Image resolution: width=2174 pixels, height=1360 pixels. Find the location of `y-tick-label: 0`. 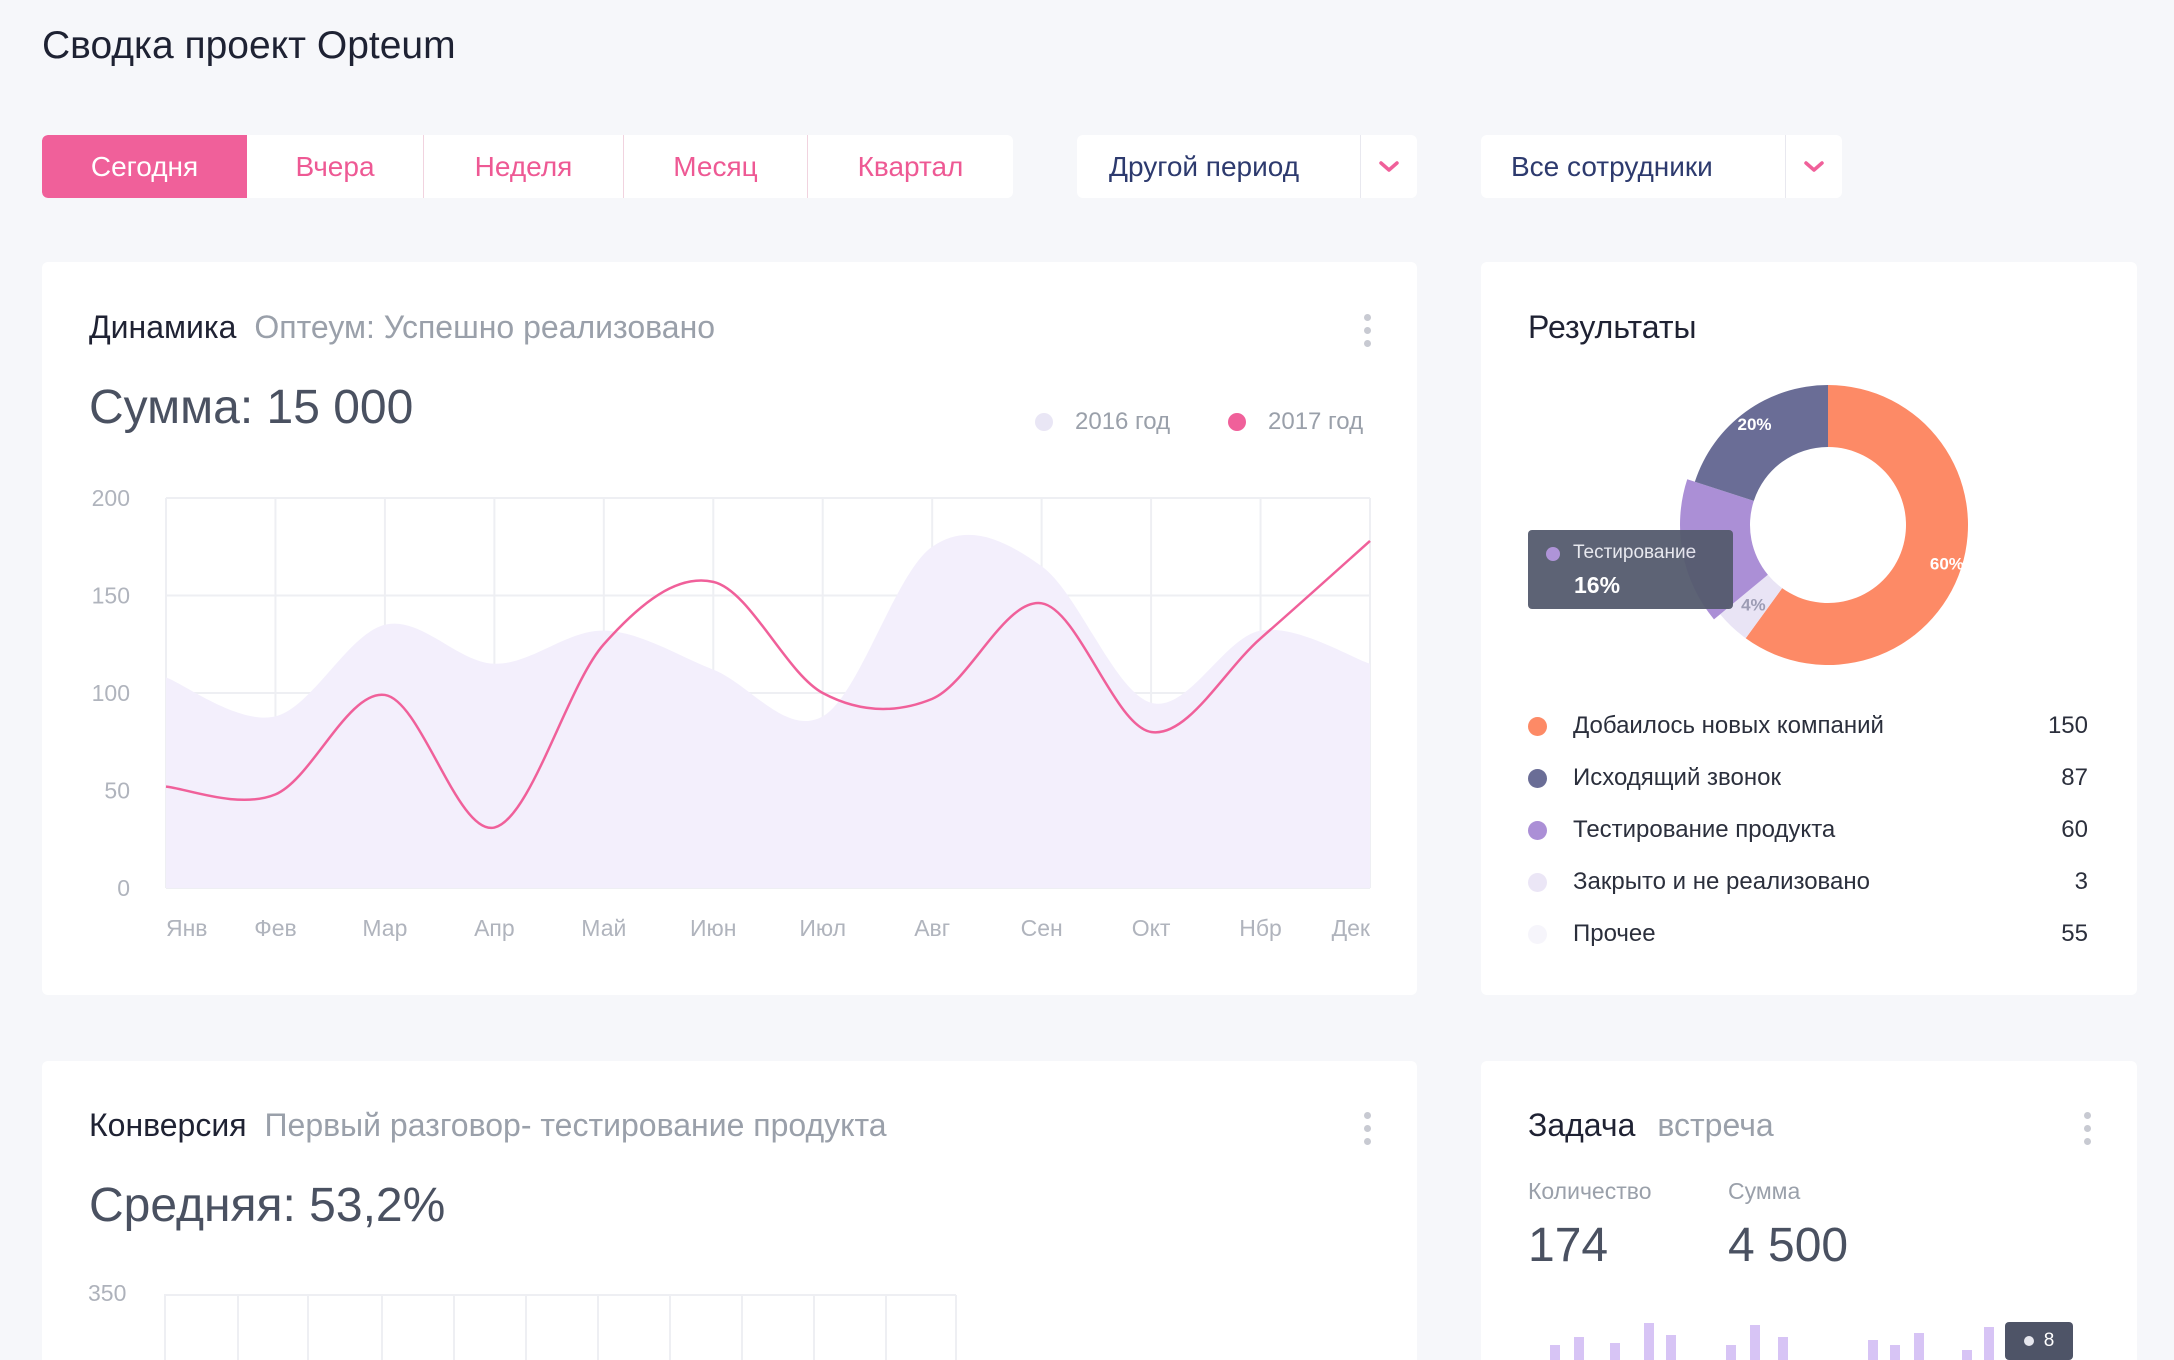

y-tick-label: 0 is located at coordinates (123, 888).